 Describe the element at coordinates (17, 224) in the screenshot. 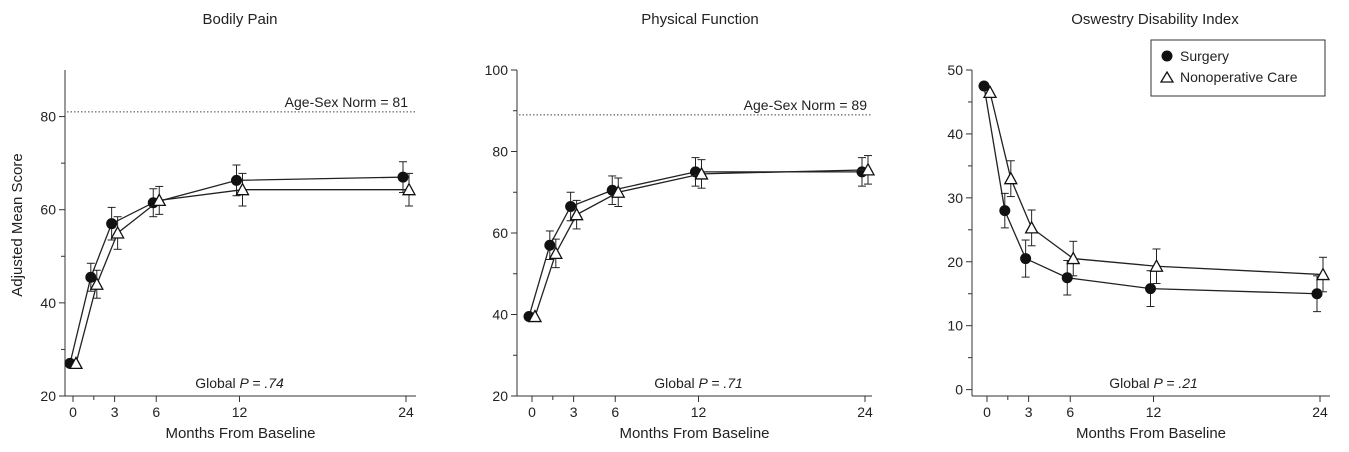

I see `y-axis-label: Adjusted Mean Score` at that location.